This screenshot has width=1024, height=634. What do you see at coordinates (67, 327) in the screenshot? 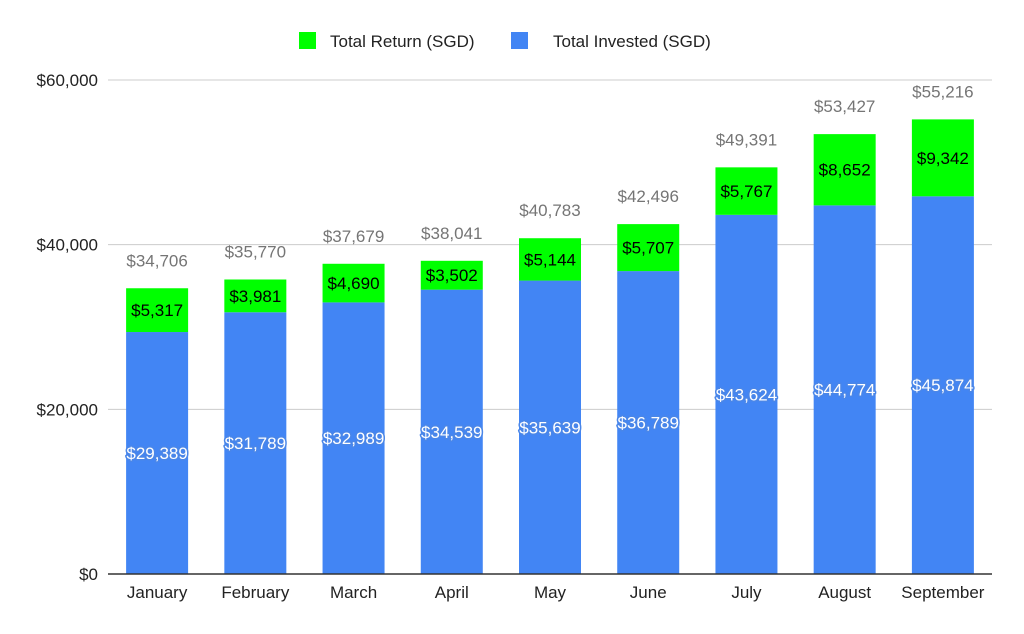
I see `y-axis-ticks: $0 $20,000 $40,000 $60,000` at bounding box center [67, 327].